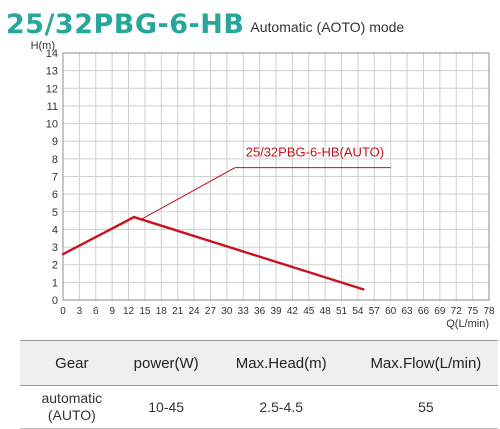 The image size is (500, 429). I want to click on x-tick-label: 3, so click(80, 311).